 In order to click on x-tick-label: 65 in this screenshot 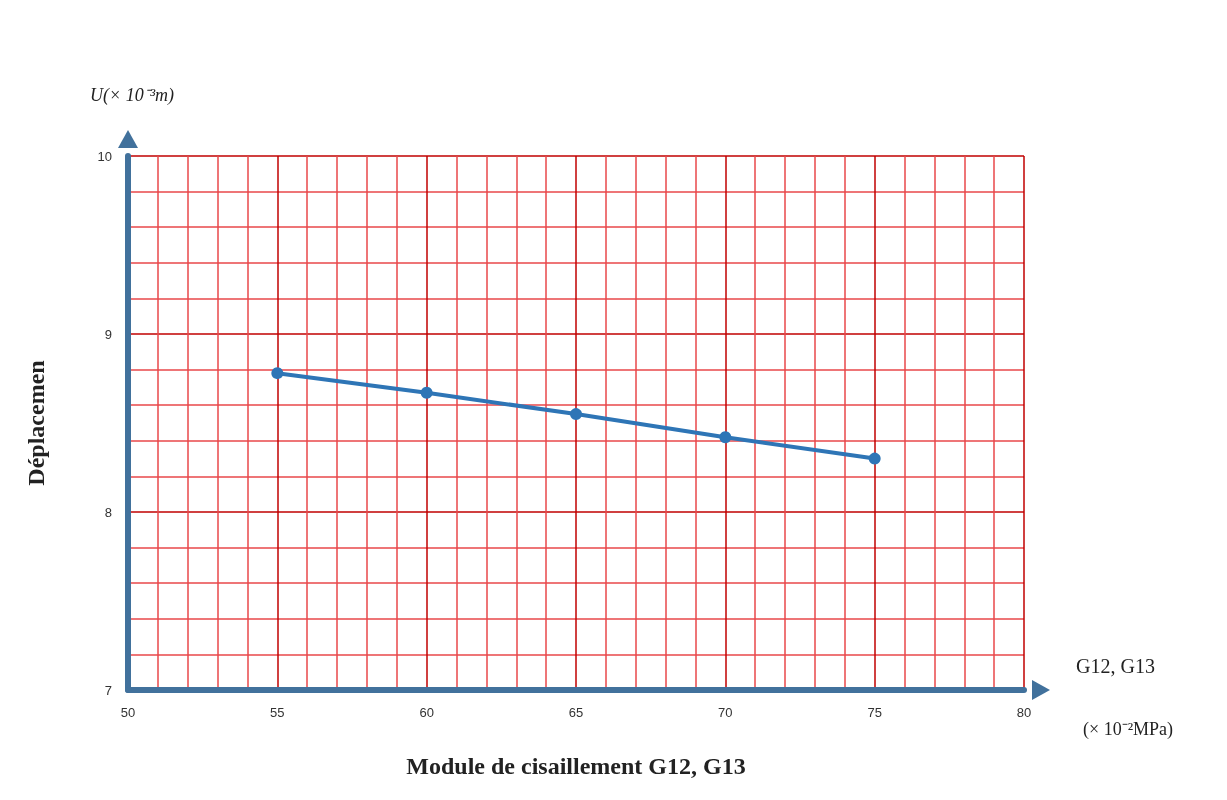, I will do `click(576, 712)`.